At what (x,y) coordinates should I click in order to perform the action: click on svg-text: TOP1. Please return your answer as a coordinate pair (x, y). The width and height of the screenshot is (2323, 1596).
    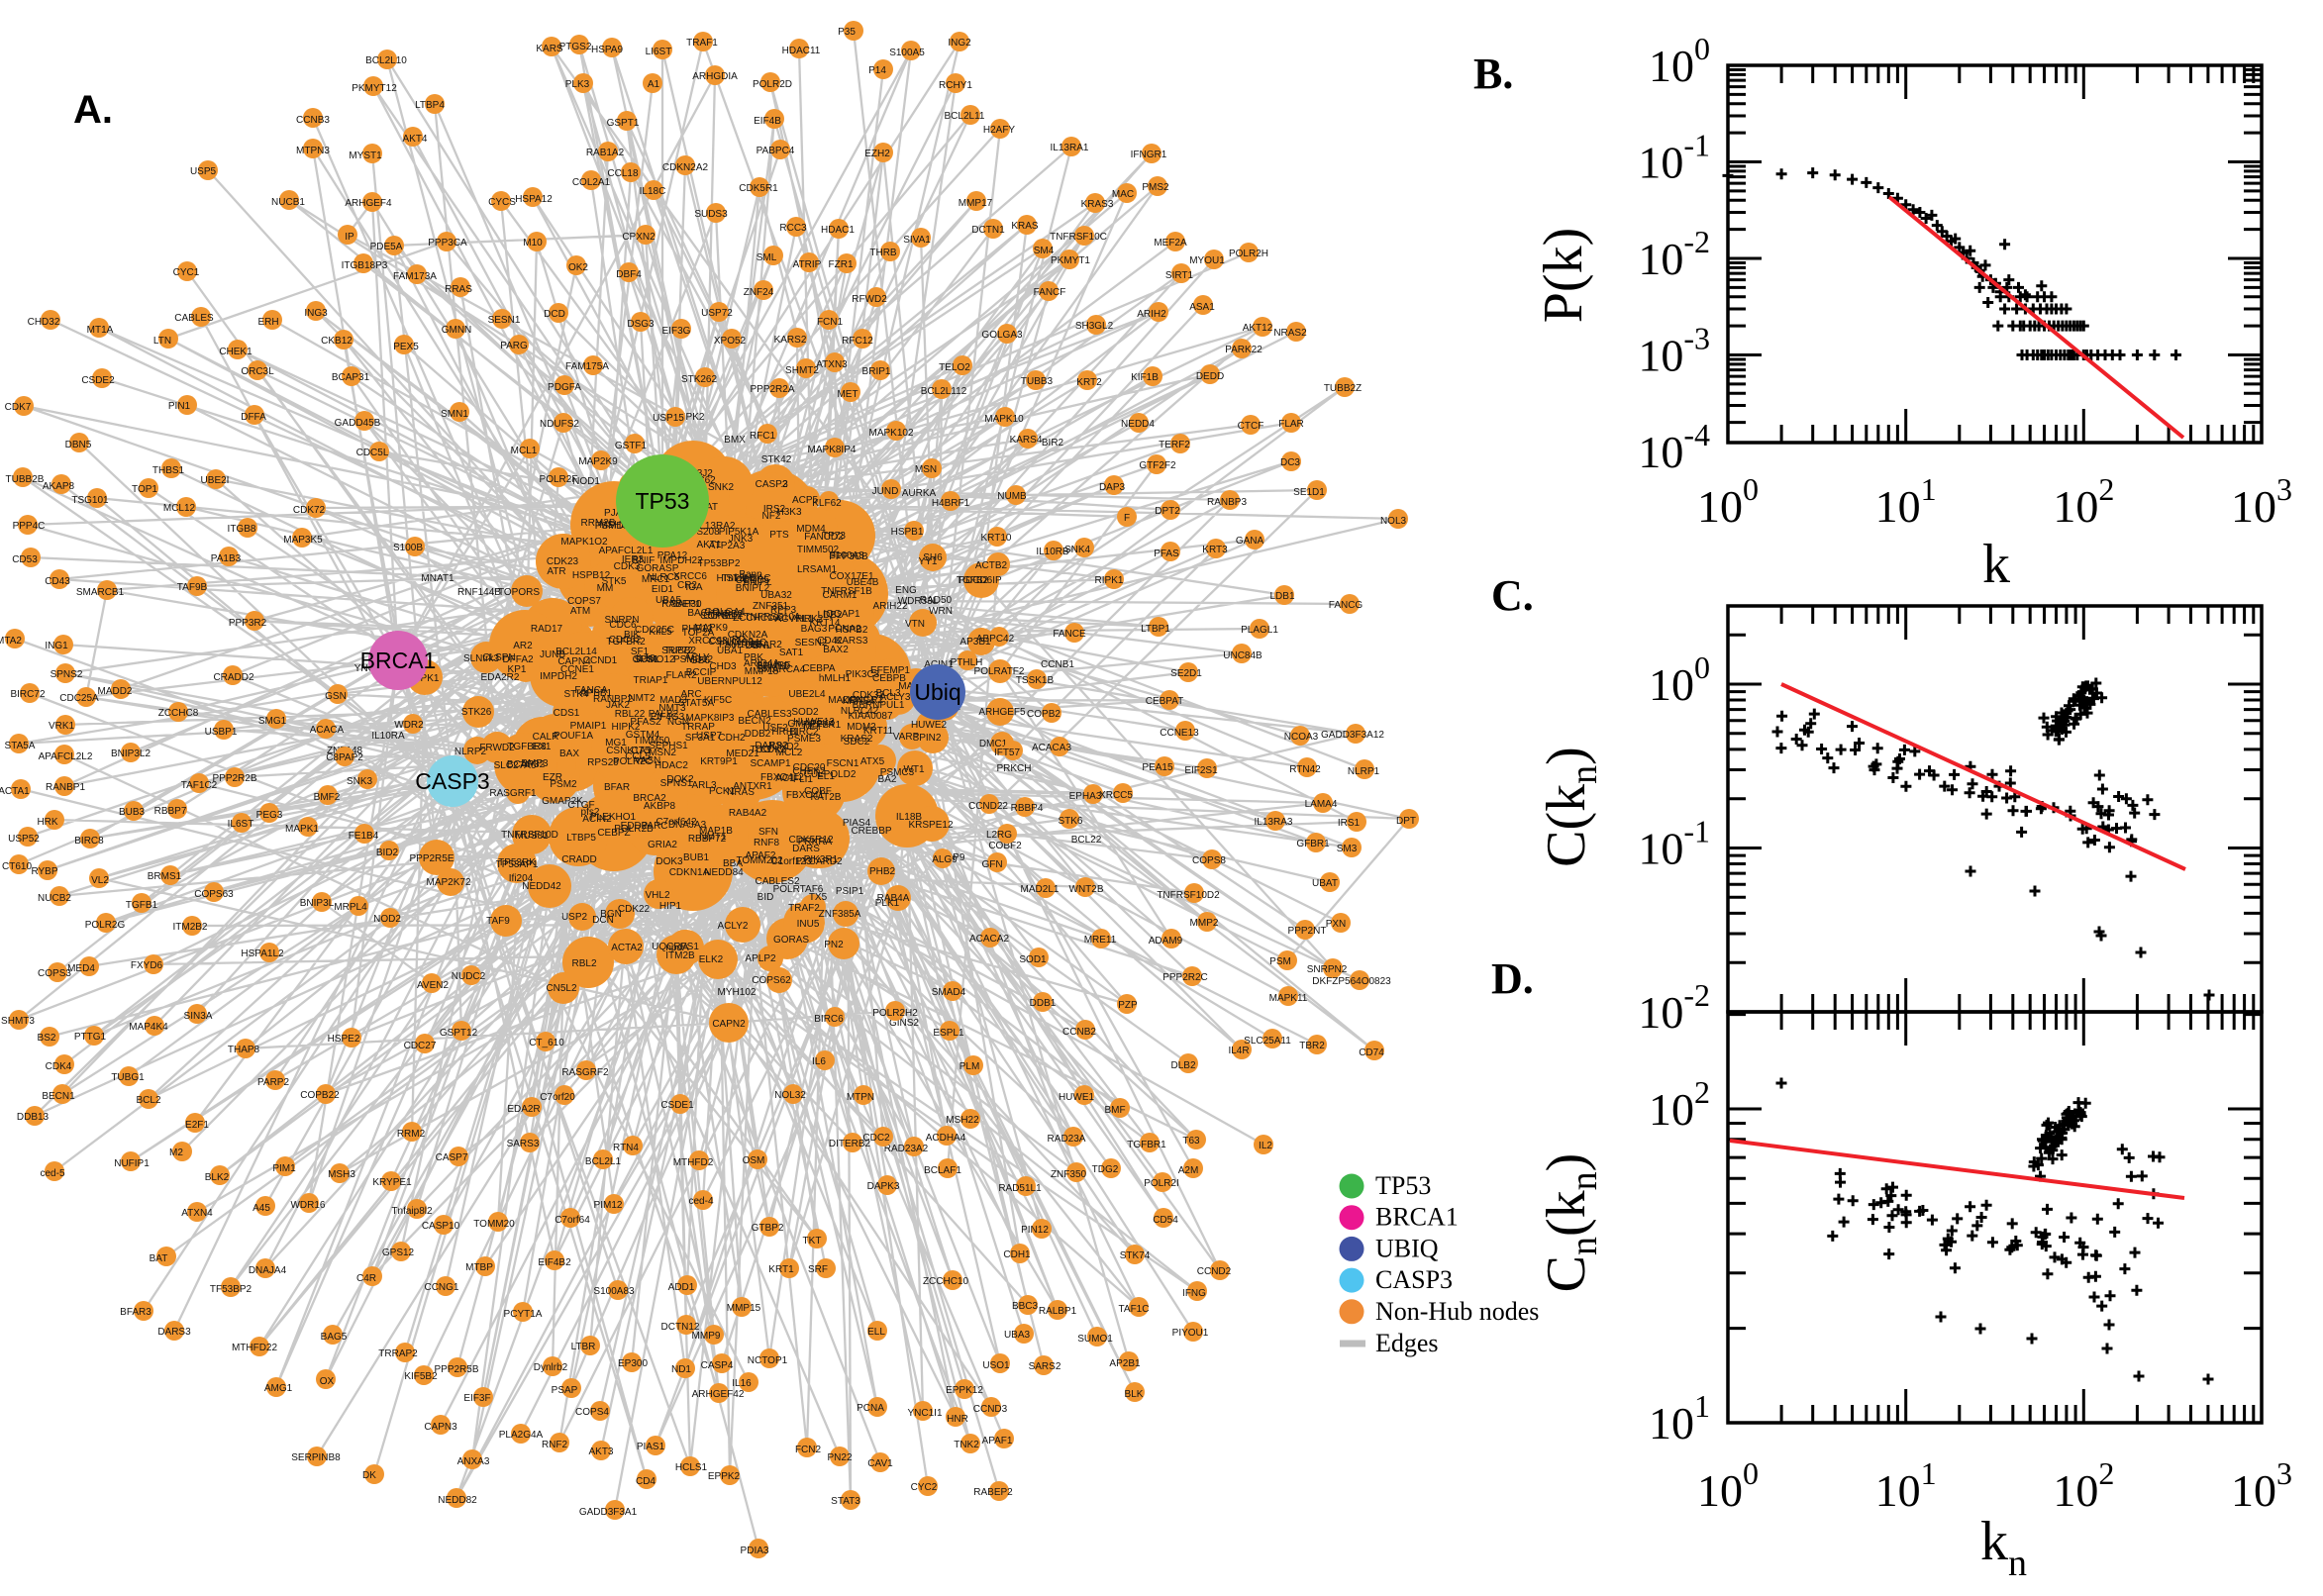
    Looking at the image, I should click on (144, 489).